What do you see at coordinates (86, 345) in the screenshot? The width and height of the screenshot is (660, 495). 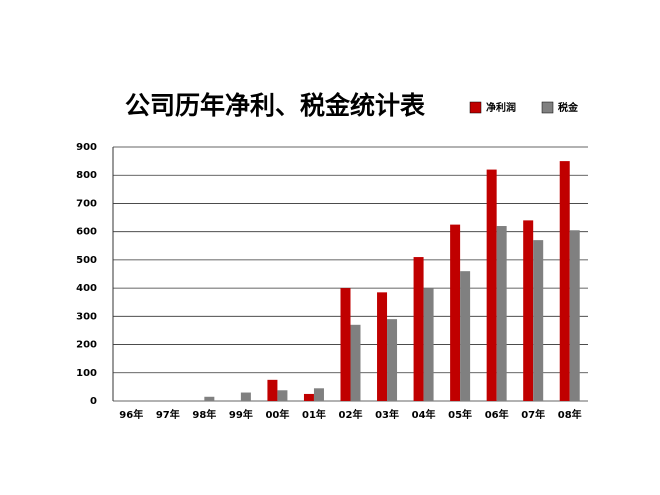 I see `y-tick-label: 200` at bounding box center [86, 345].